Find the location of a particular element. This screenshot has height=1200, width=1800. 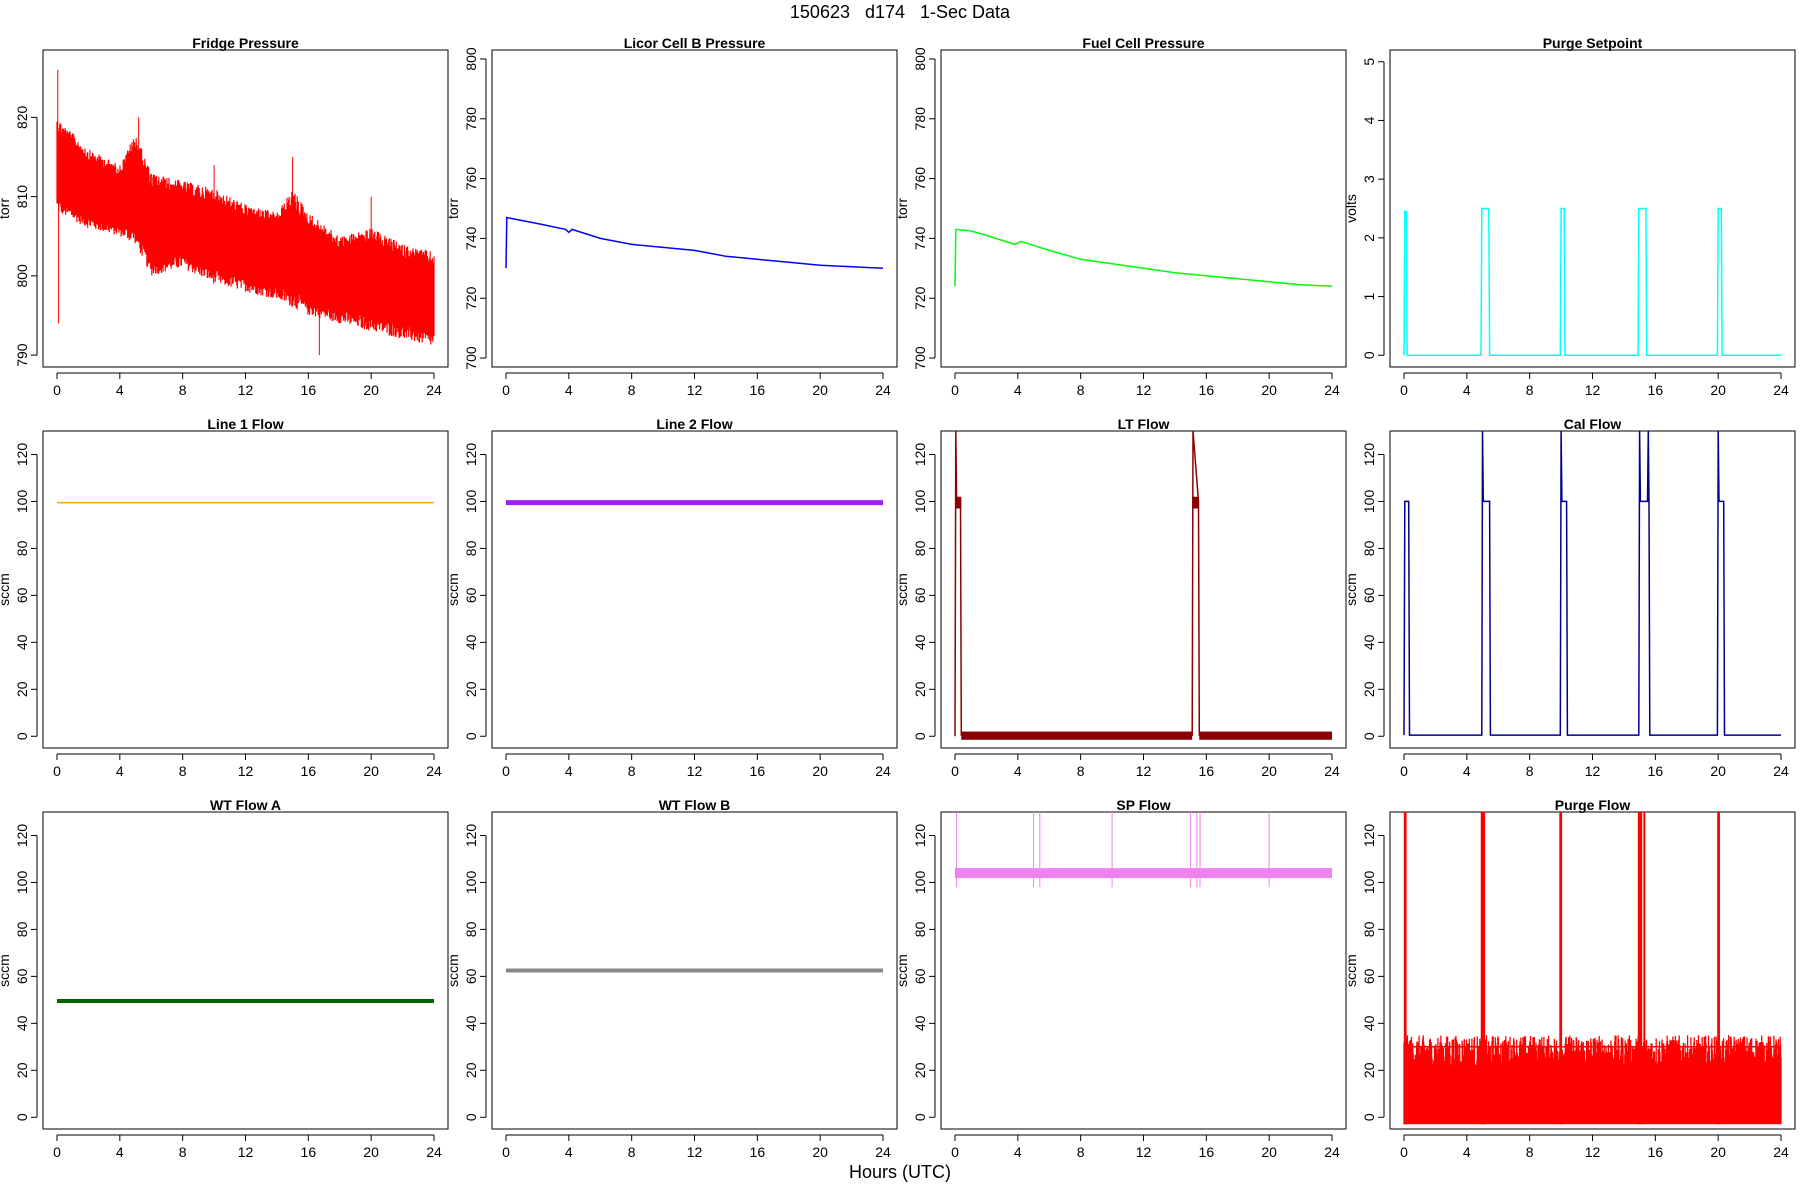

y-tick-label: 1 is located at coordinates (1369, 296).